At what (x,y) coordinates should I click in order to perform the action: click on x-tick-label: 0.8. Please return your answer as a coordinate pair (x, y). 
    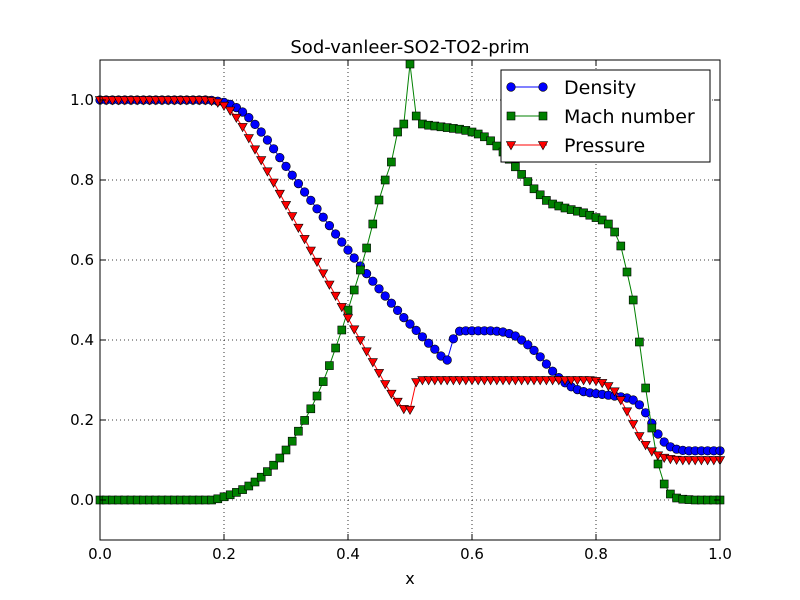
    Looking at the image, I should click on (596, 554).